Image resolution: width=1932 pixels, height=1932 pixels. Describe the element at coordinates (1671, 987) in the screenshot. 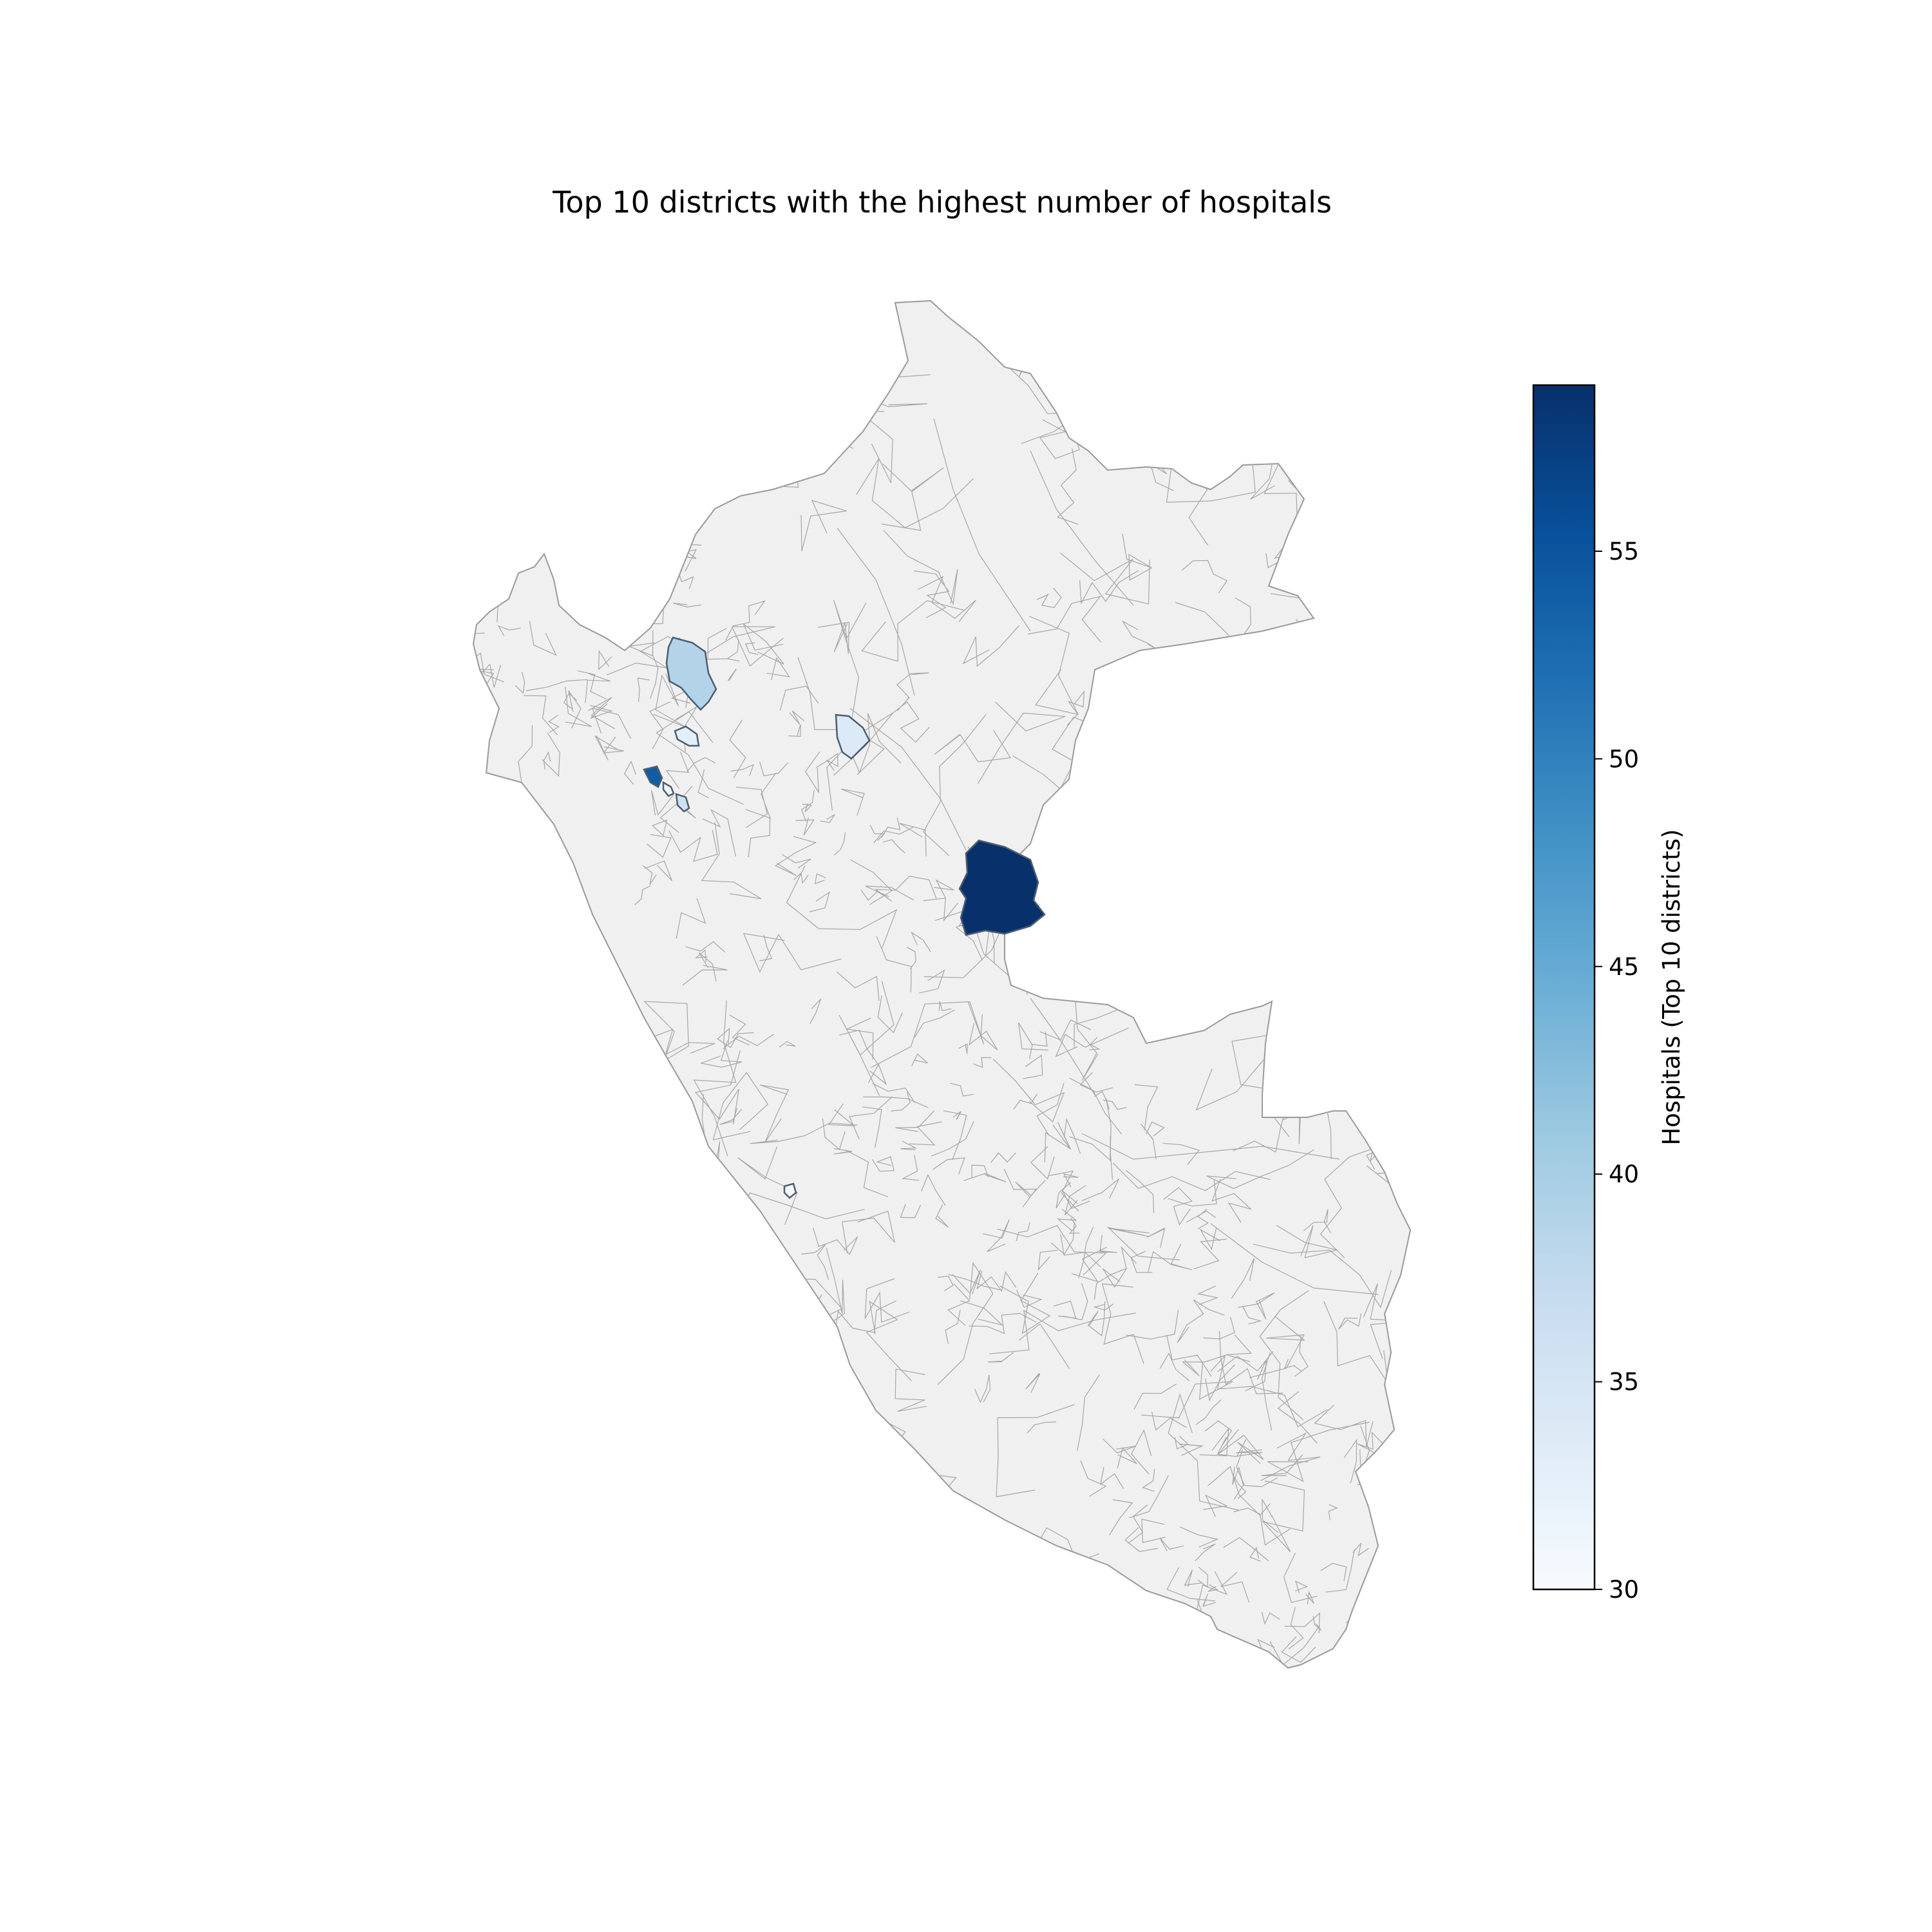

I see `colorbar-label: Hospitals (Top 10 districts)` at that location.